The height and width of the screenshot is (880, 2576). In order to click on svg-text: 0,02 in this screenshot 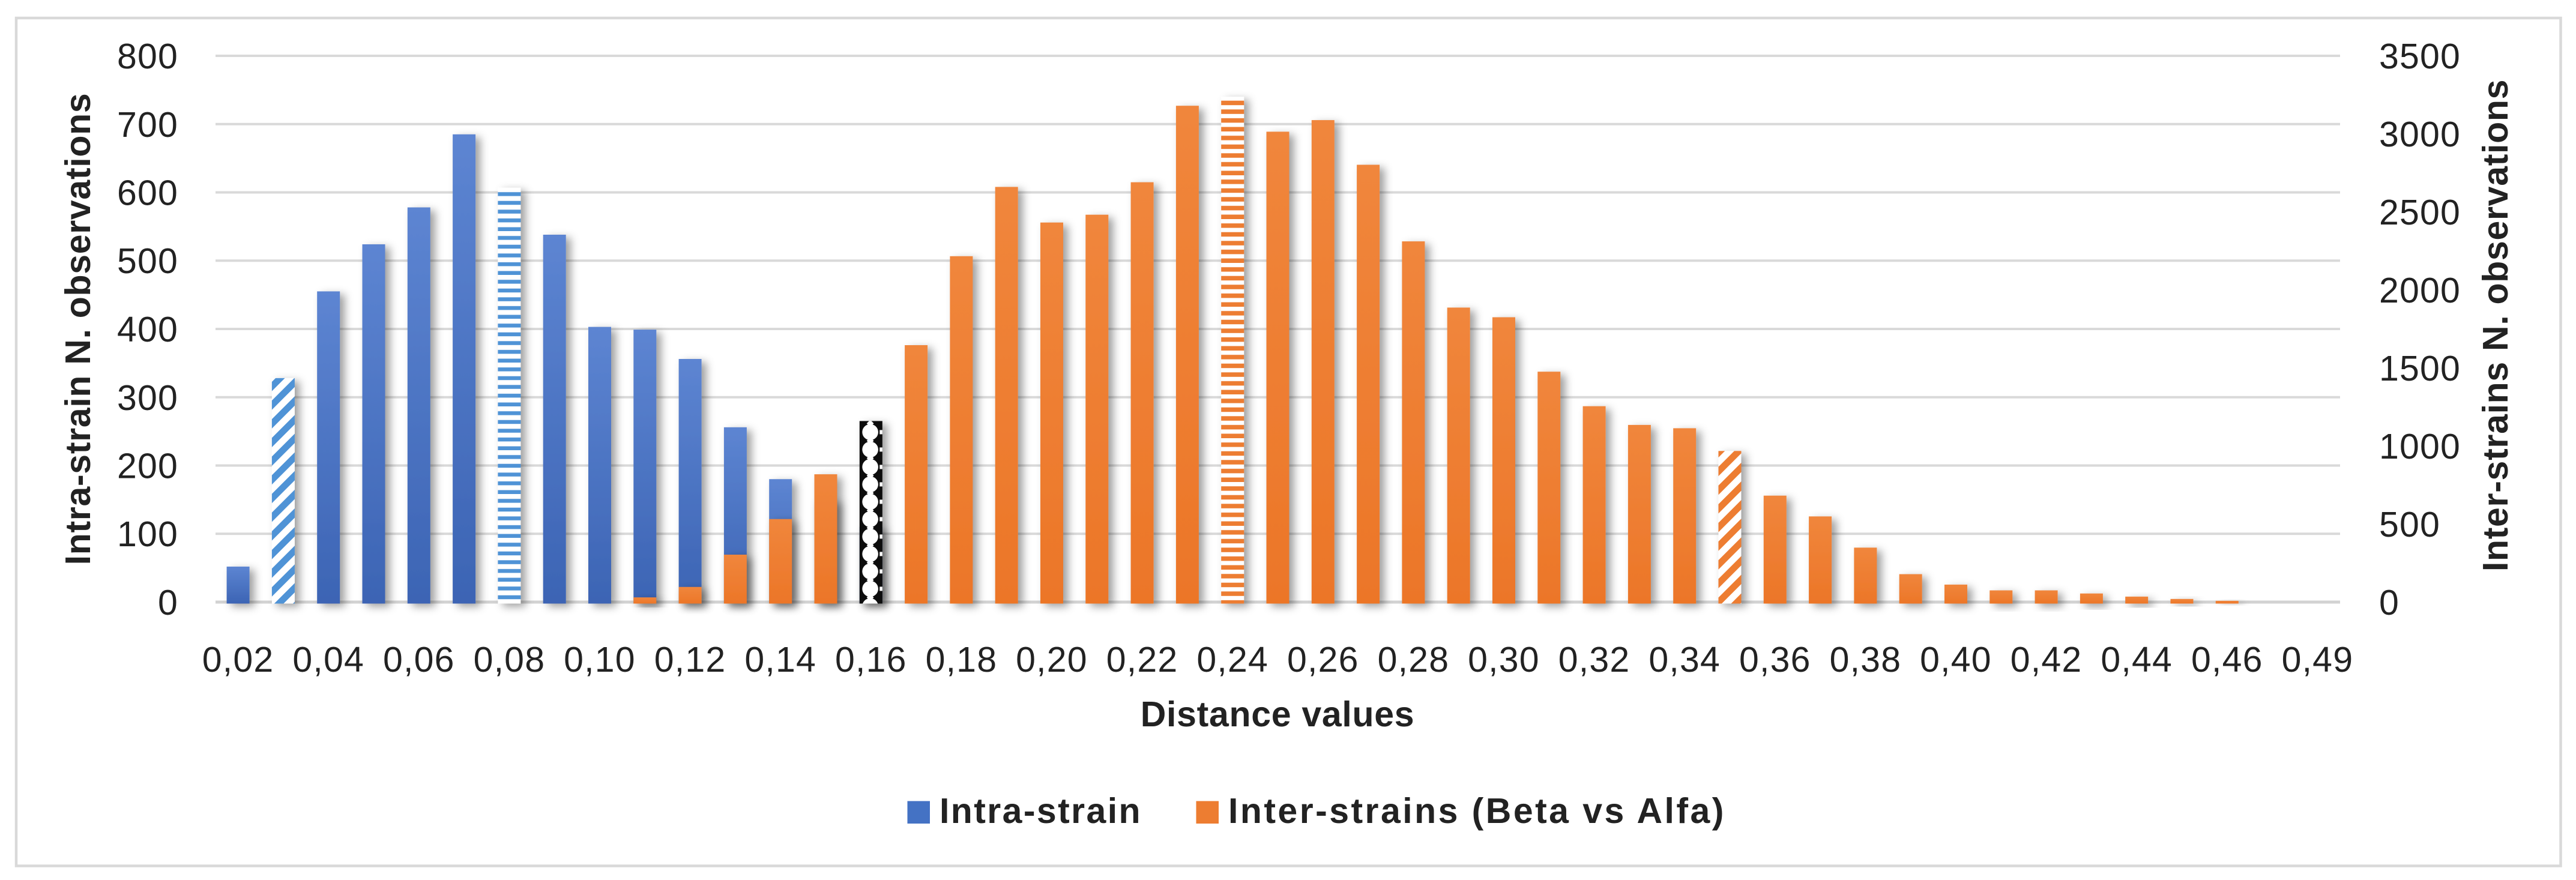, I will do `click(238, 660)`.